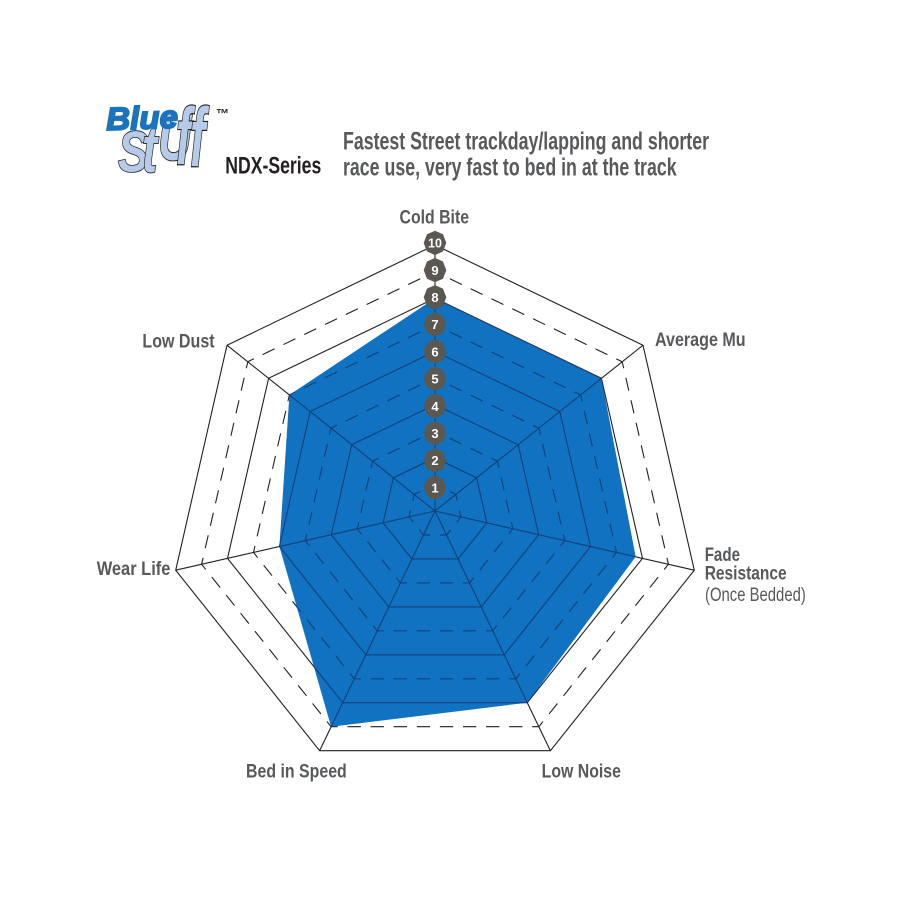 This screenshot has height=900, width=900. Describe the element at coordinates (434, 270) in the screenshot. I see `svg-text: 9` at that location.